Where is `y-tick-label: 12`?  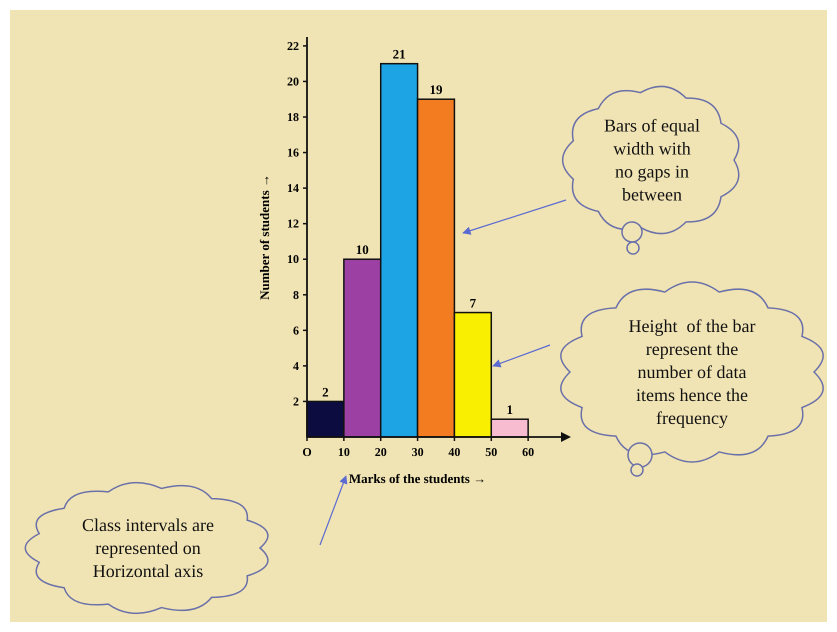 y-tick-label: 12 is located at coordinates (293, 223).